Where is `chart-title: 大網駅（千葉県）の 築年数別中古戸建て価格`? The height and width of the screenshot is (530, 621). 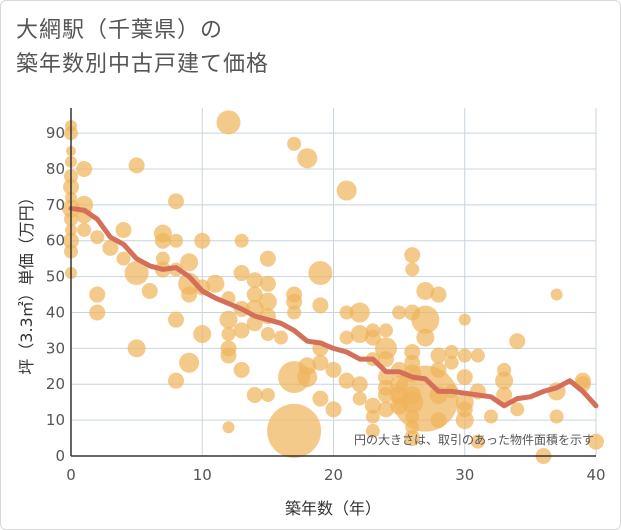 chart-title: 大網駅（千葉県）の 築年数別中古戸建て価格 is located at coordinates (142, 48).